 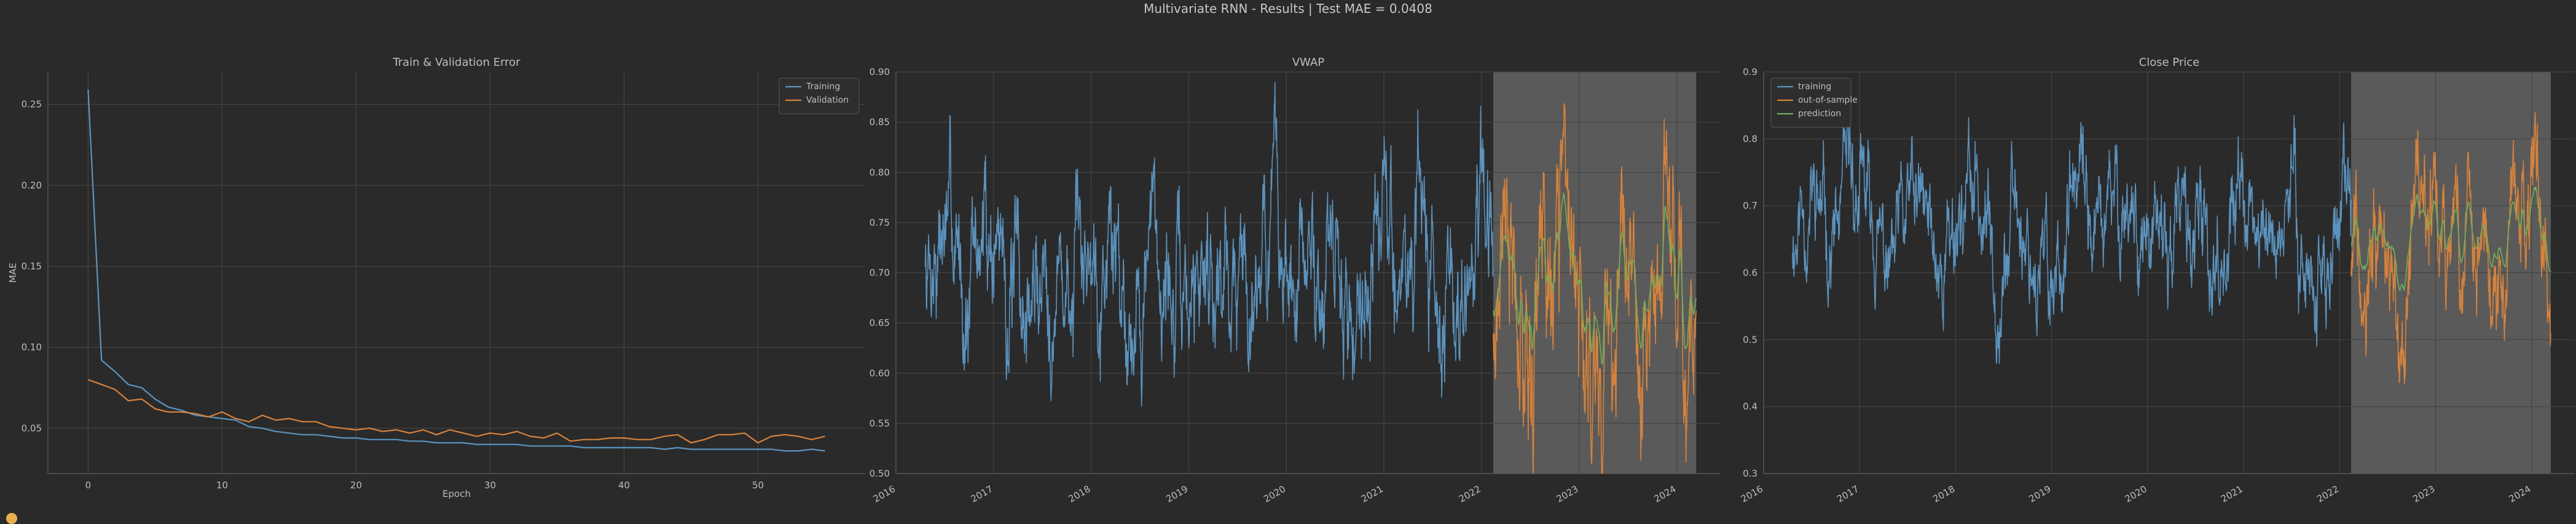 What do you see at coordinates (880, 322) in the screenshot?
I see `y-tick-label: 0.65` at bounding box center [880, 322].